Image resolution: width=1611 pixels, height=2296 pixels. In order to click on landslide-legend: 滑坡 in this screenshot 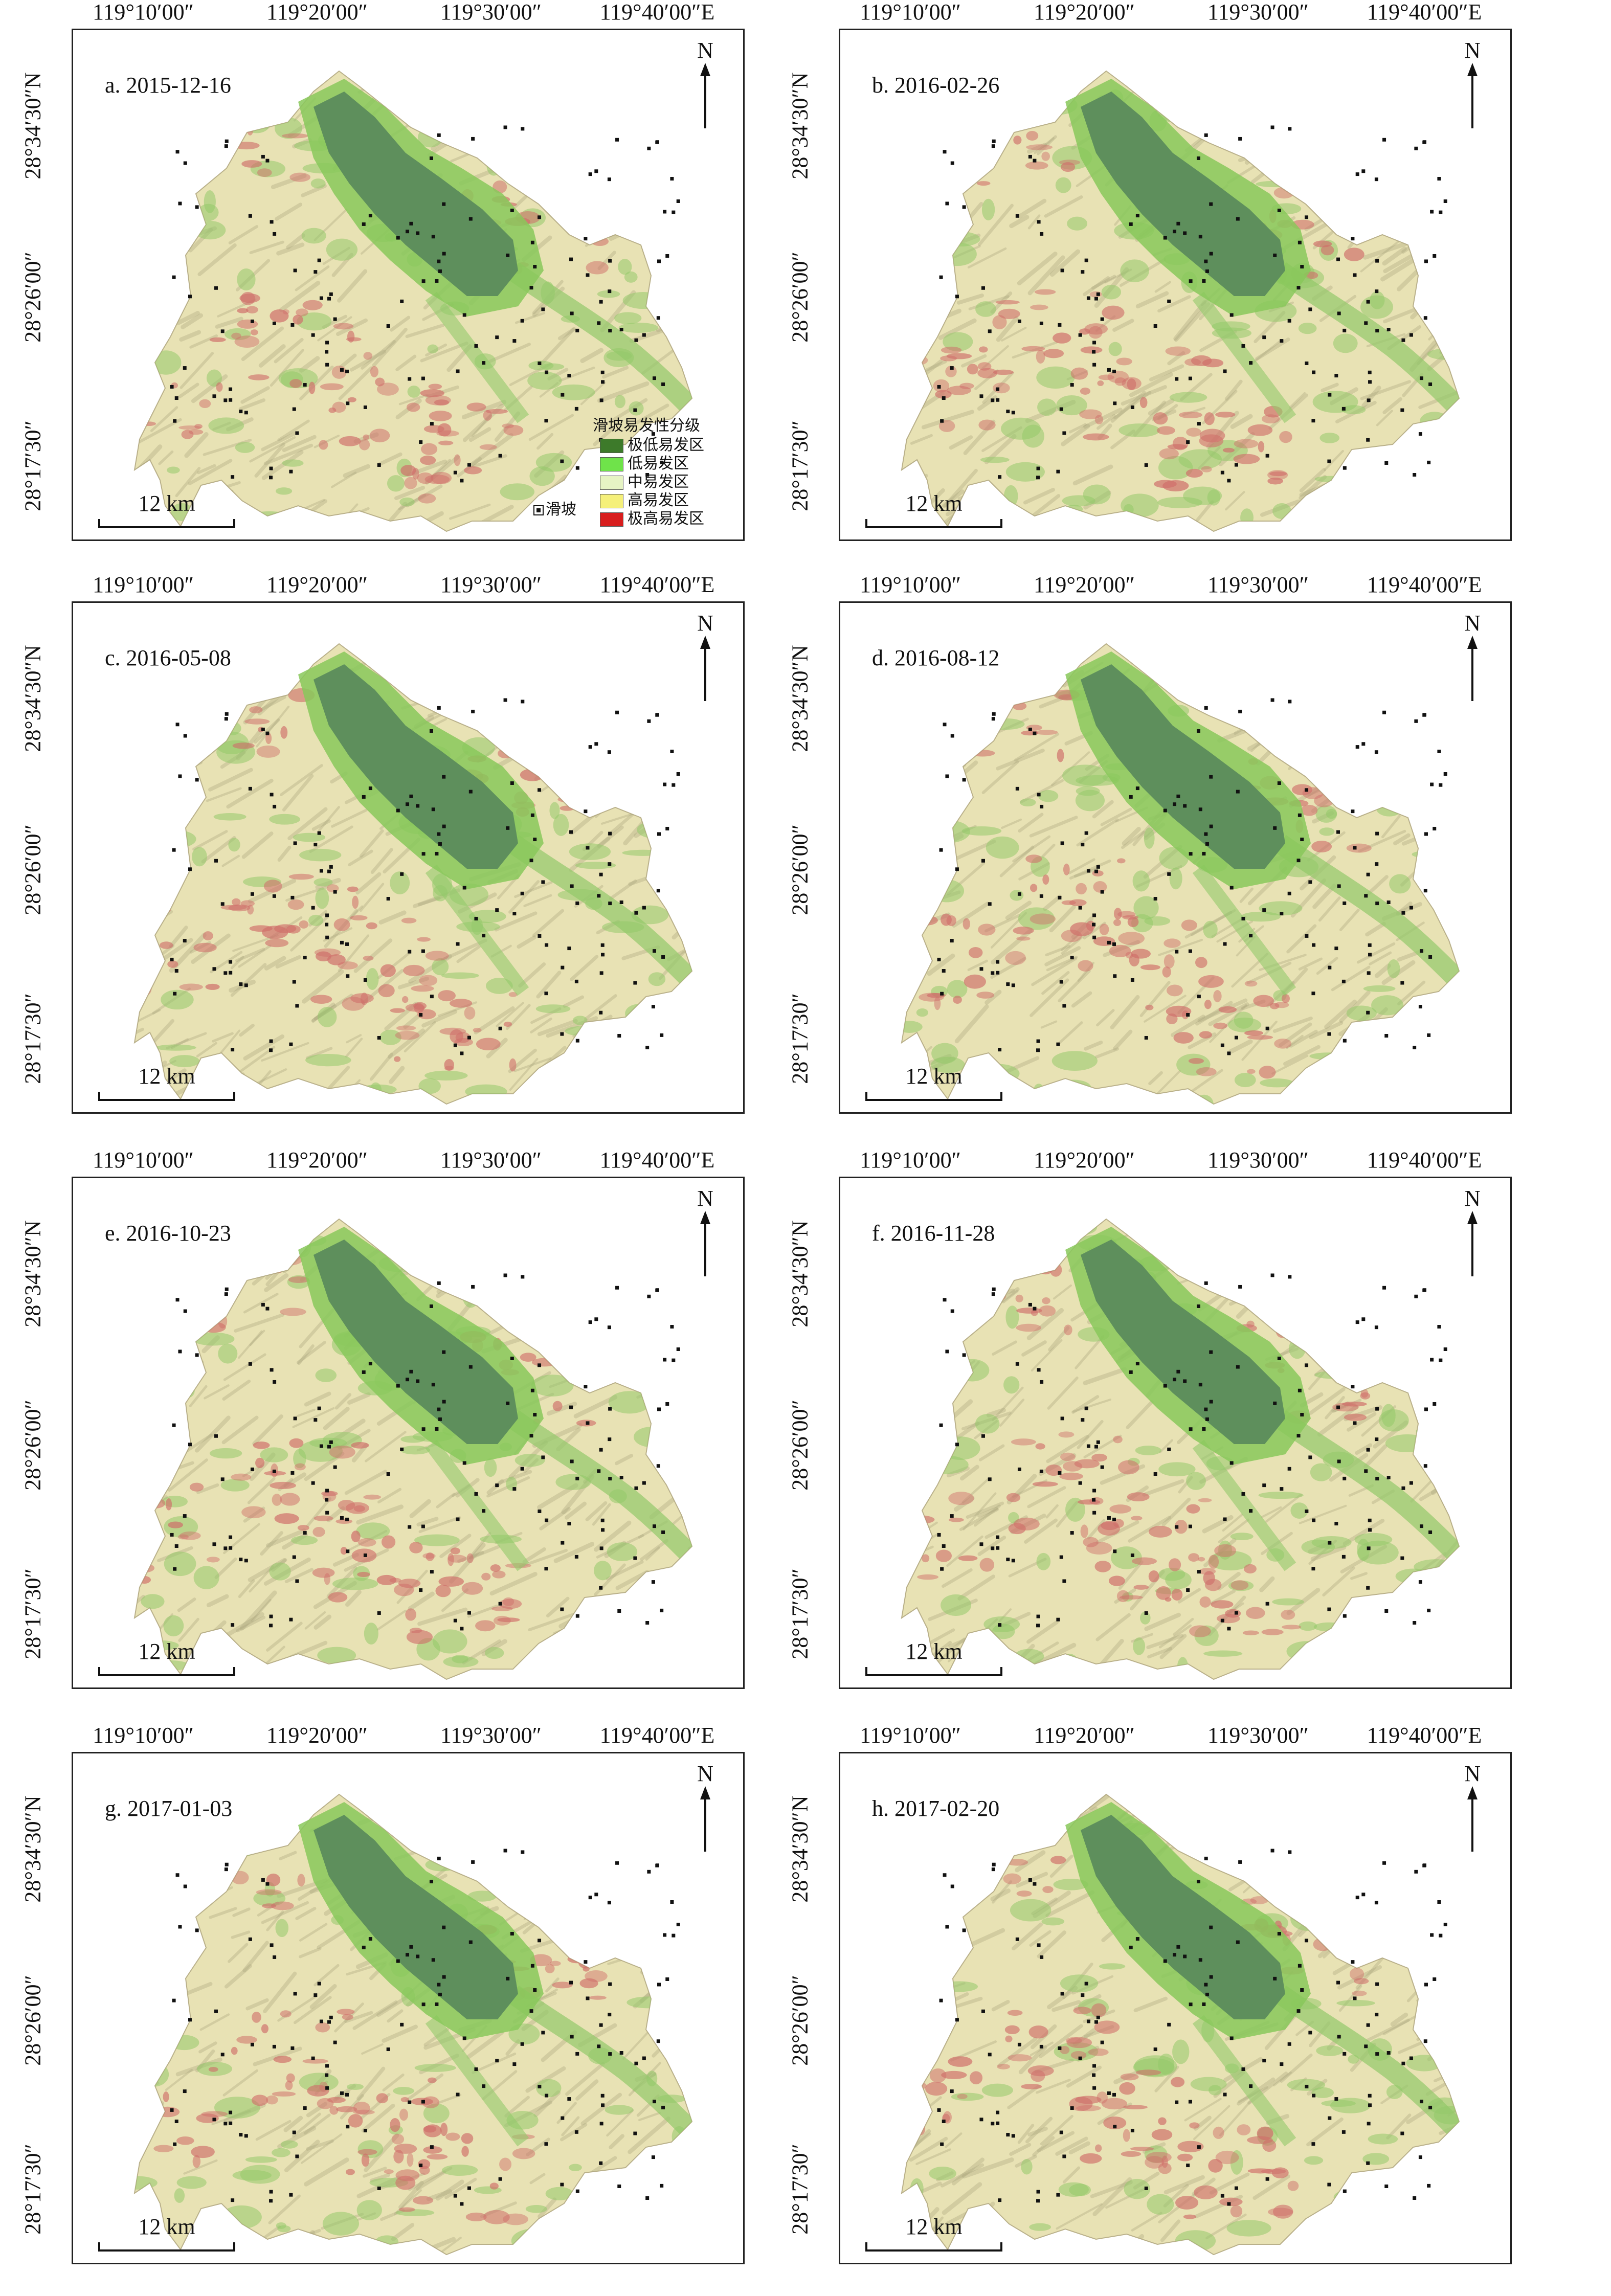, I will do `click(554, 508)`.